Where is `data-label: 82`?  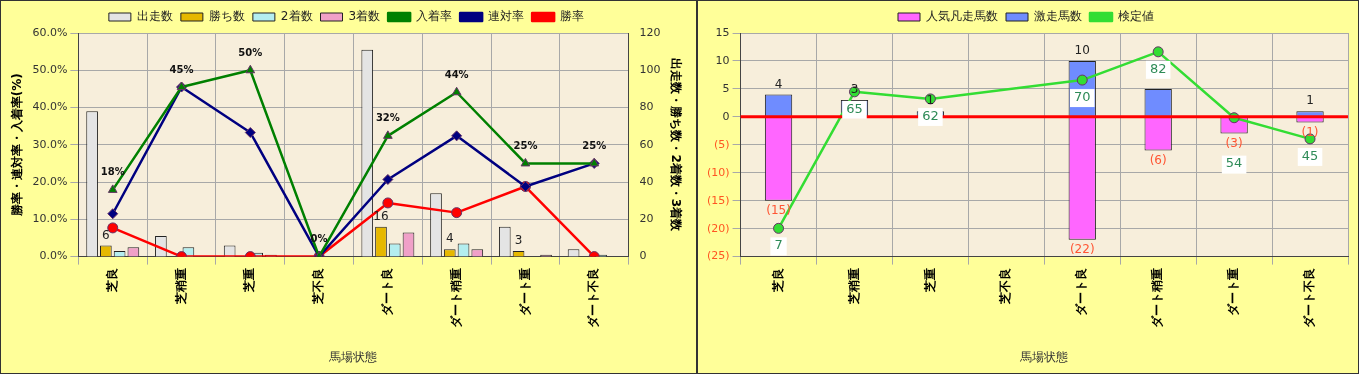 data-label: 82 is located at coordinates (1158, 68).